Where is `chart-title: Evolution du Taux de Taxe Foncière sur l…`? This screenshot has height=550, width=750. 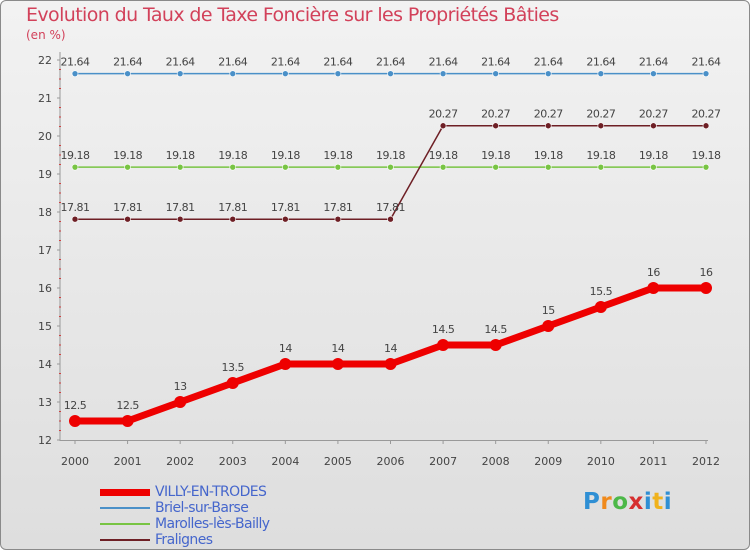 chart-title: Evolution du Taux de Taxe Foncière sur l… is located at coordinates (292, 15).